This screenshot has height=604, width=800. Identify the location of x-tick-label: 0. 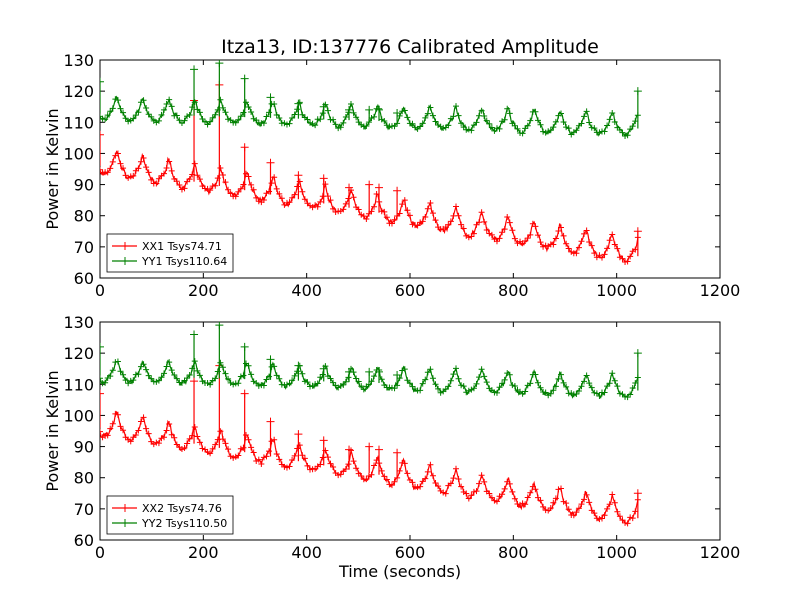
(100, 290).